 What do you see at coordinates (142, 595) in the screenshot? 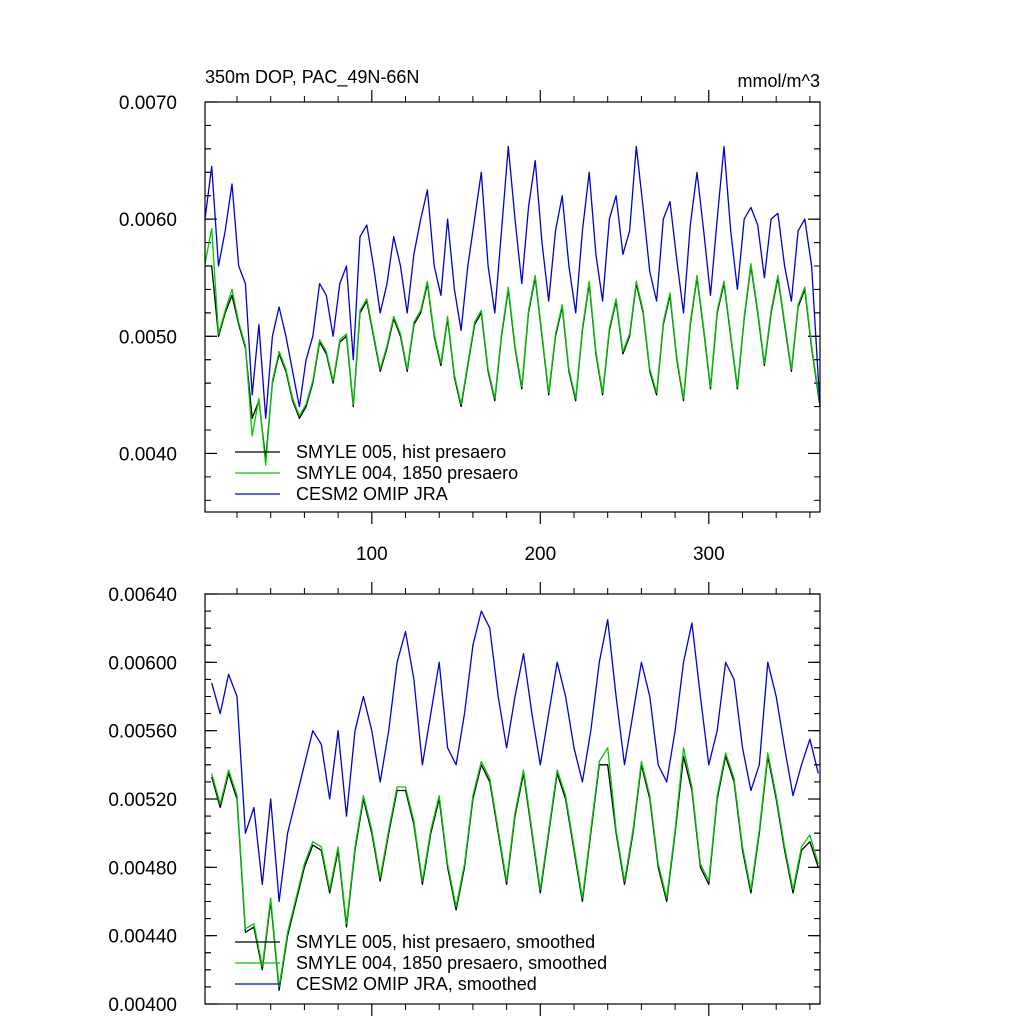
I see `bottom-y-tick-label: 0.00640` at bounding box center [142, 595].